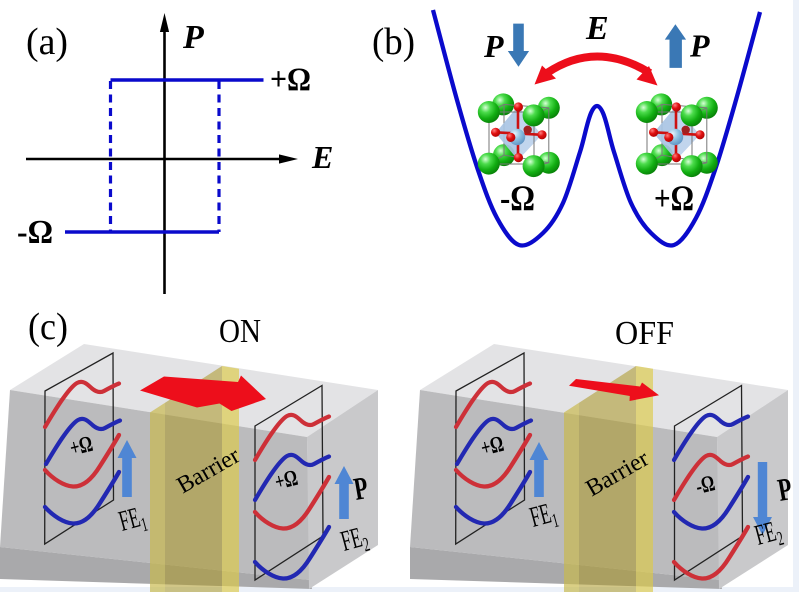 This screenshot has width=799, height=592. Describe the element at coordinates (393, 42) in the screenshot. I see `svg-text: (b)` at that location.